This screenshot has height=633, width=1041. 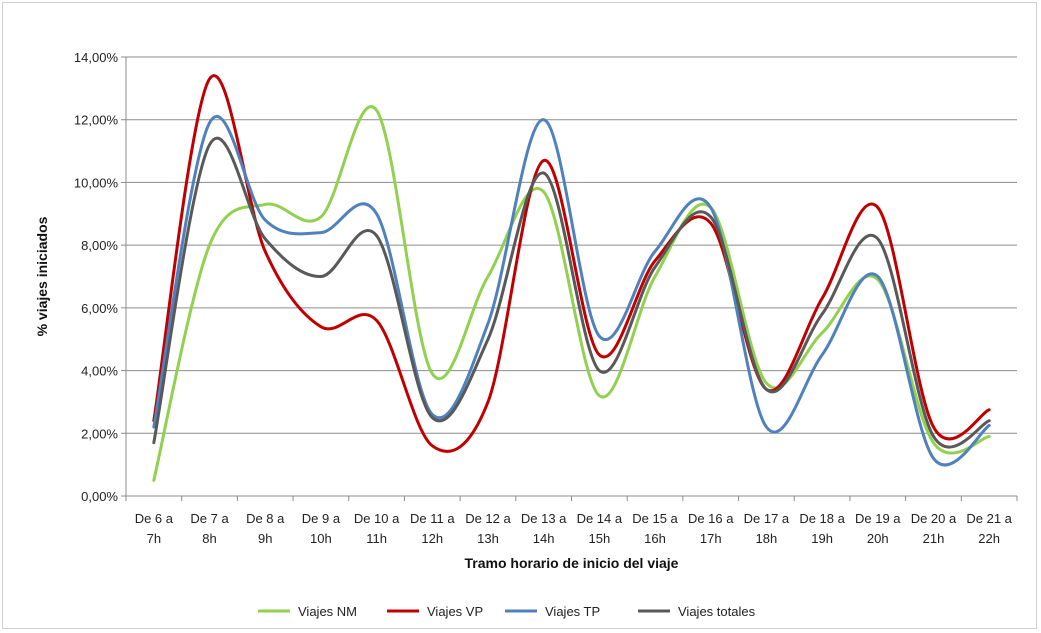 I want to click on y-tick-label: 14,00%, so click(x=96, y=57).